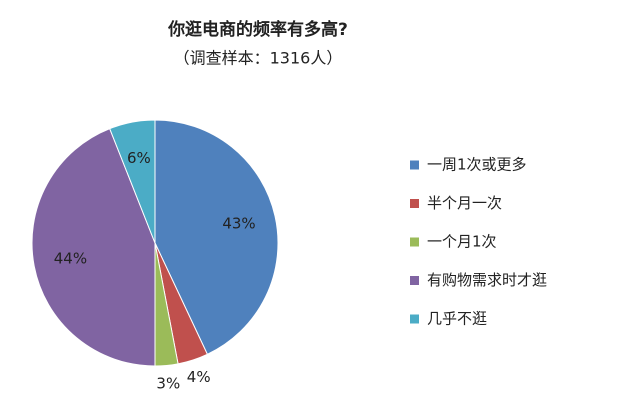 The image size is (635, 411). Describe the element at coordinates (464, 203) in the screenshot. I see `legend-label: 半个月一次` at that location.